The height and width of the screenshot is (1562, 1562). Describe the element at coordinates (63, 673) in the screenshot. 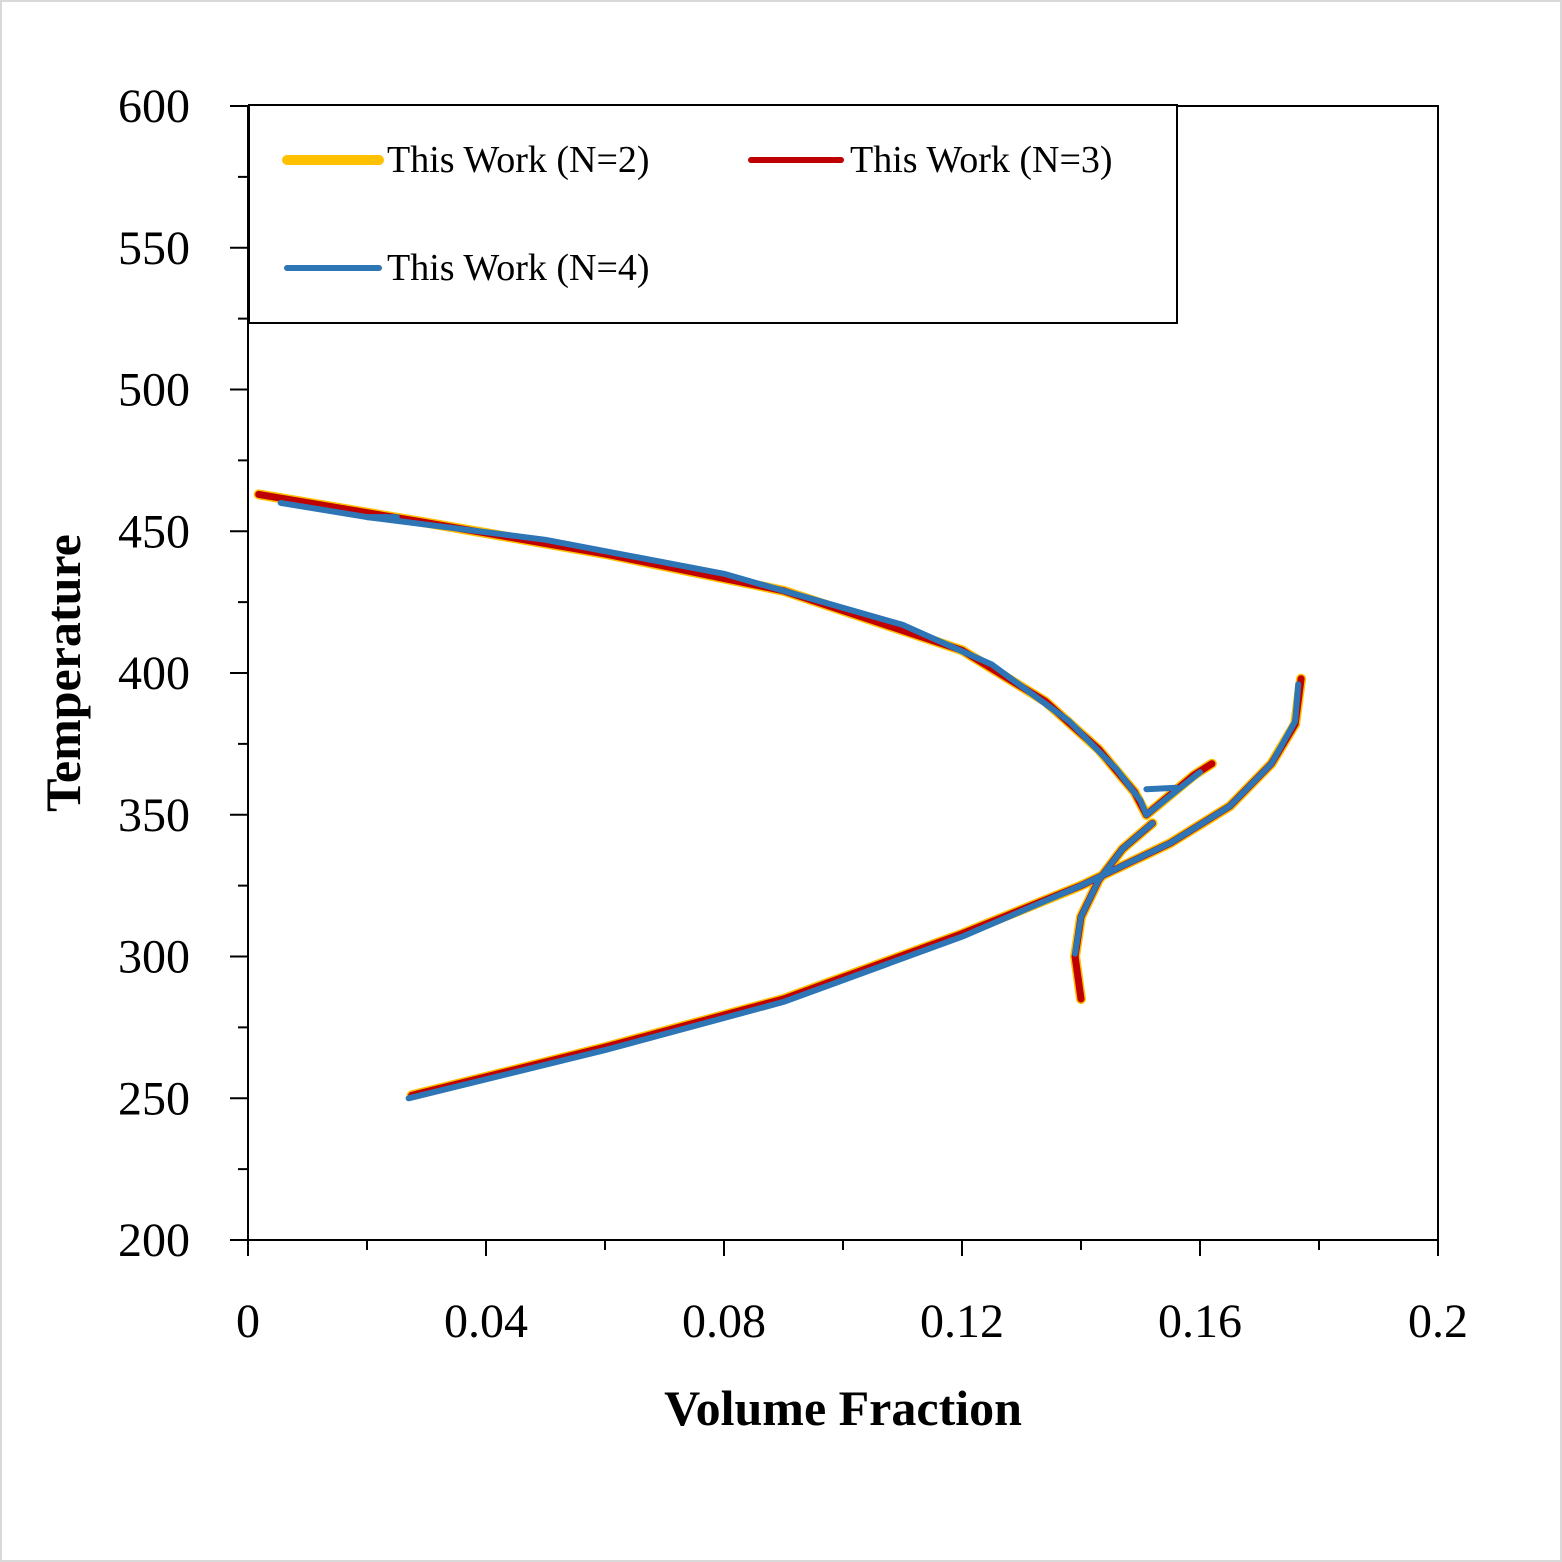

I see `y-axis-title: Temperature` at that location.